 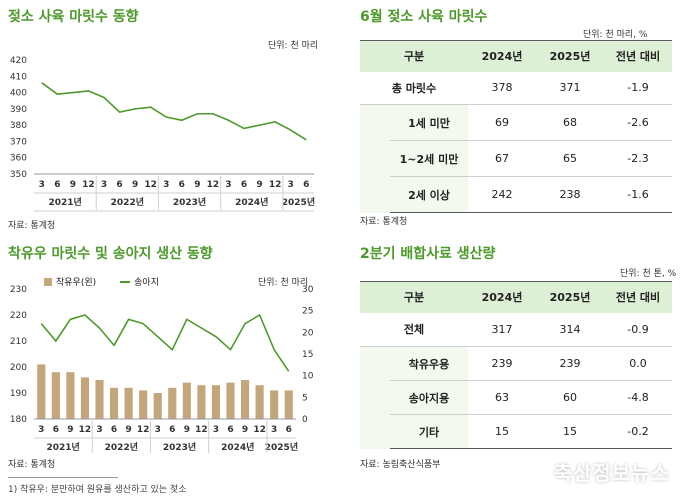 What do you see at coordinates (502, 363) in the screenshot?
I see `row-2024: 239` at bounding box center [502, 363].